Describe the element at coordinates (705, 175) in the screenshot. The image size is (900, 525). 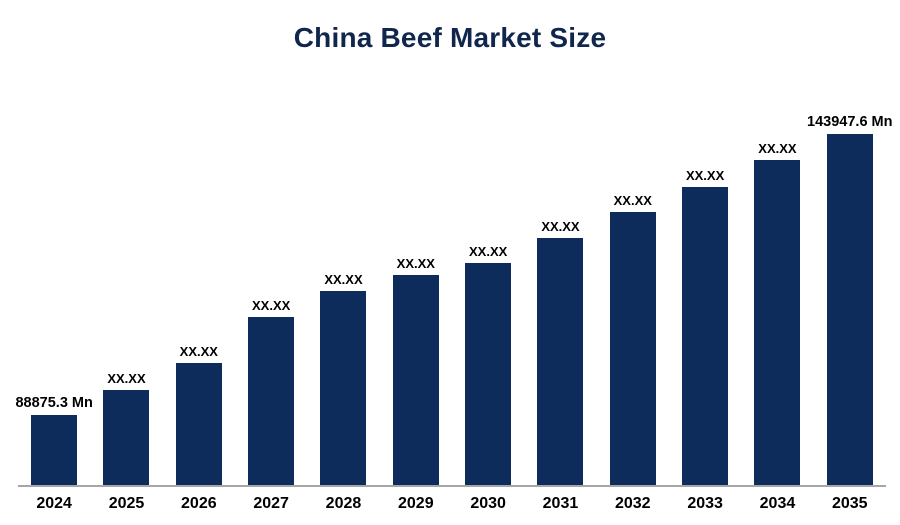
I see `bar-value-label-2033: XX.XX` at that location.